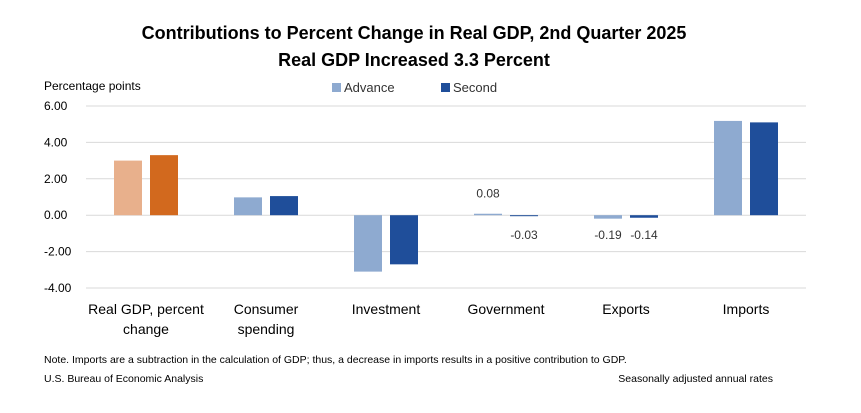 Image resolution: width=861 pixels, height=413 pixels. Describe the element at coordinates (146, 309) in the screenshot. I see `category-label: Real GDP, percent` at that location.